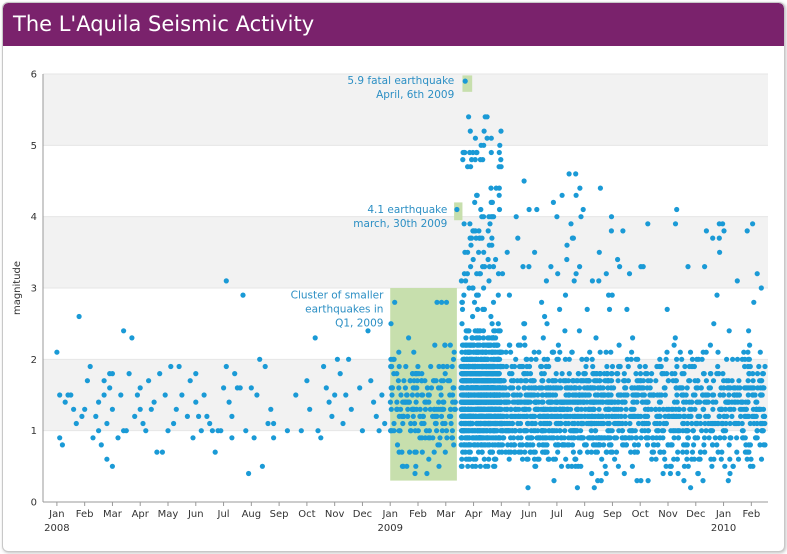 This screenshot has width=787, height=554. What do you see at coordinates (465, 81) in the screenshot?
I see `key-event-point` at bounding box center [465, 81].